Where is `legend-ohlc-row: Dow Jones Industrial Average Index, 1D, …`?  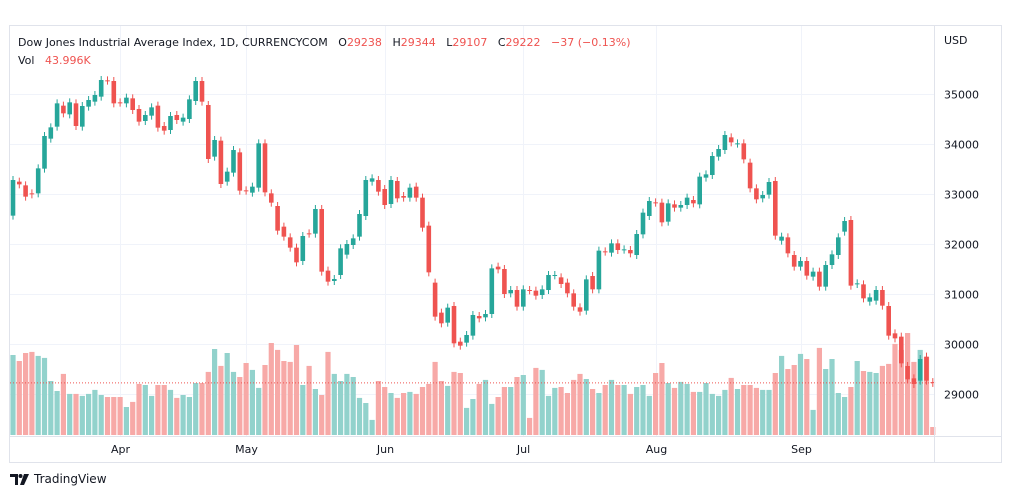 legend-ohlc-row: Dow Jones Industrial Average Index, 1D, … is located at coordinates (324, 43).